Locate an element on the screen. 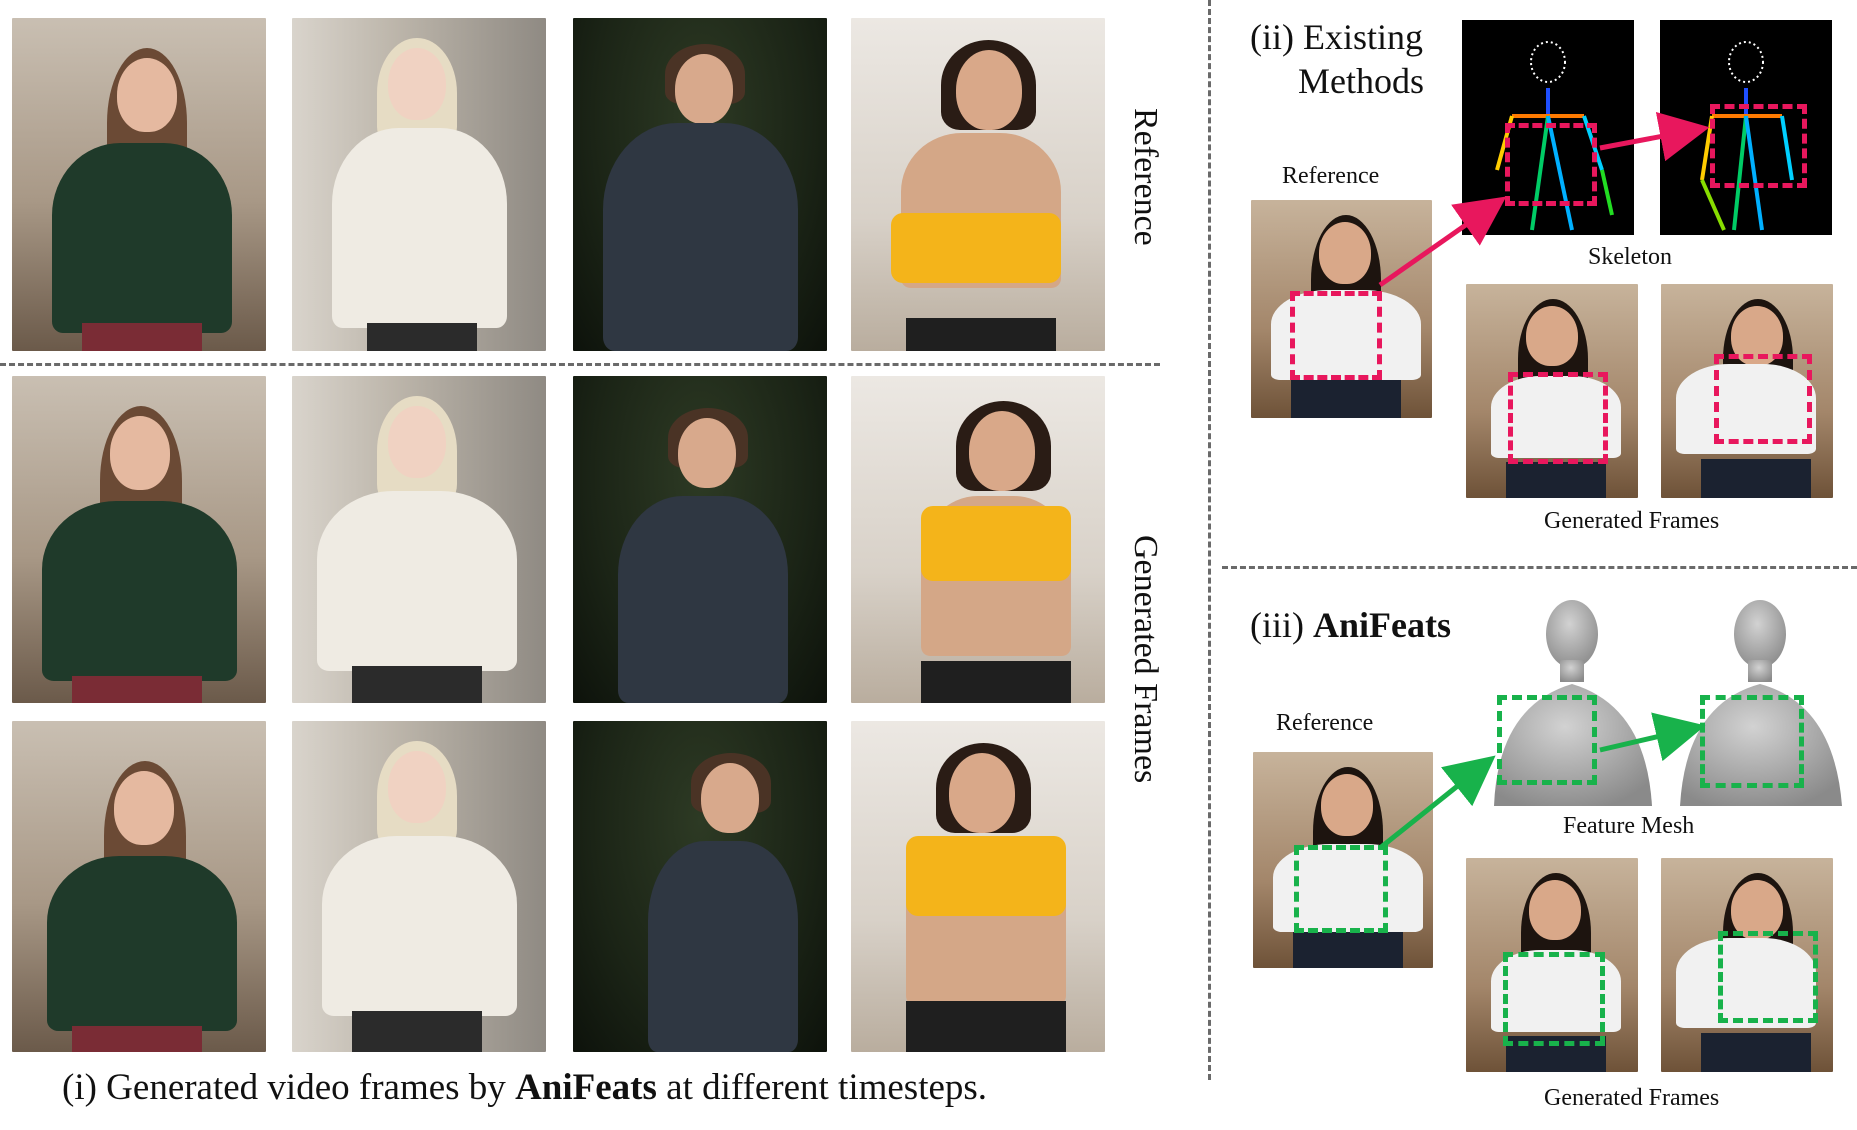 This screenshot has height=1130, width=1857. anifeats-title-prefix: (iii) is located at coordinates (1281, 625).